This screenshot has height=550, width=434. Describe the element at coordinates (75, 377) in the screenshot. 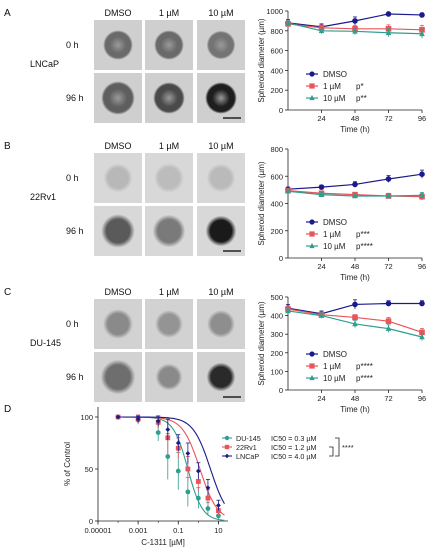

I see `timepoint-label: 96 h` at that location.